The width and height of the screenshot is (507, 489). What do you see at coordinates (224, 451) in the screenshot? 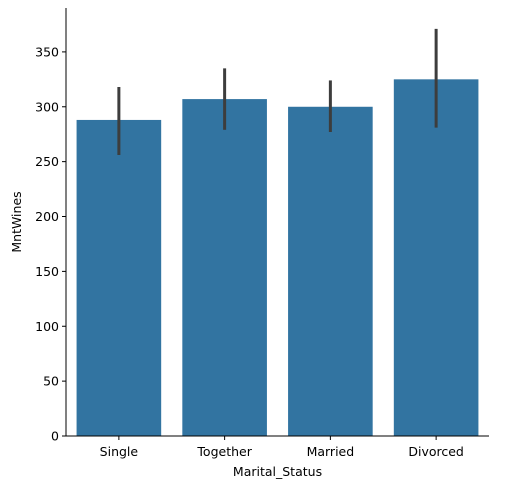
I see `x-tick-label: Together` at bounding box center [224, 451].